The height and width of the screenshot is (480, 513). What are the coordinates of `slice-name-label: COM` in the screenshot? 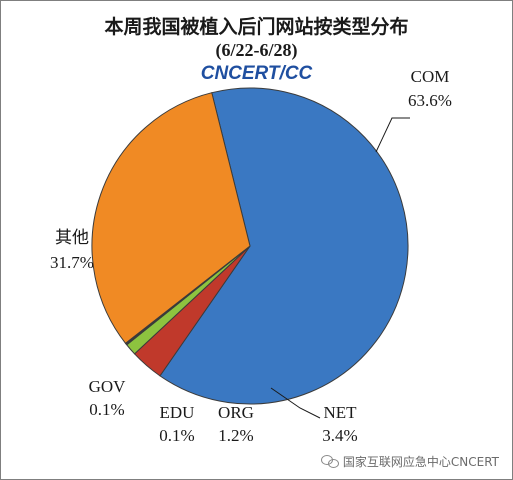 It's located at (430, 76).